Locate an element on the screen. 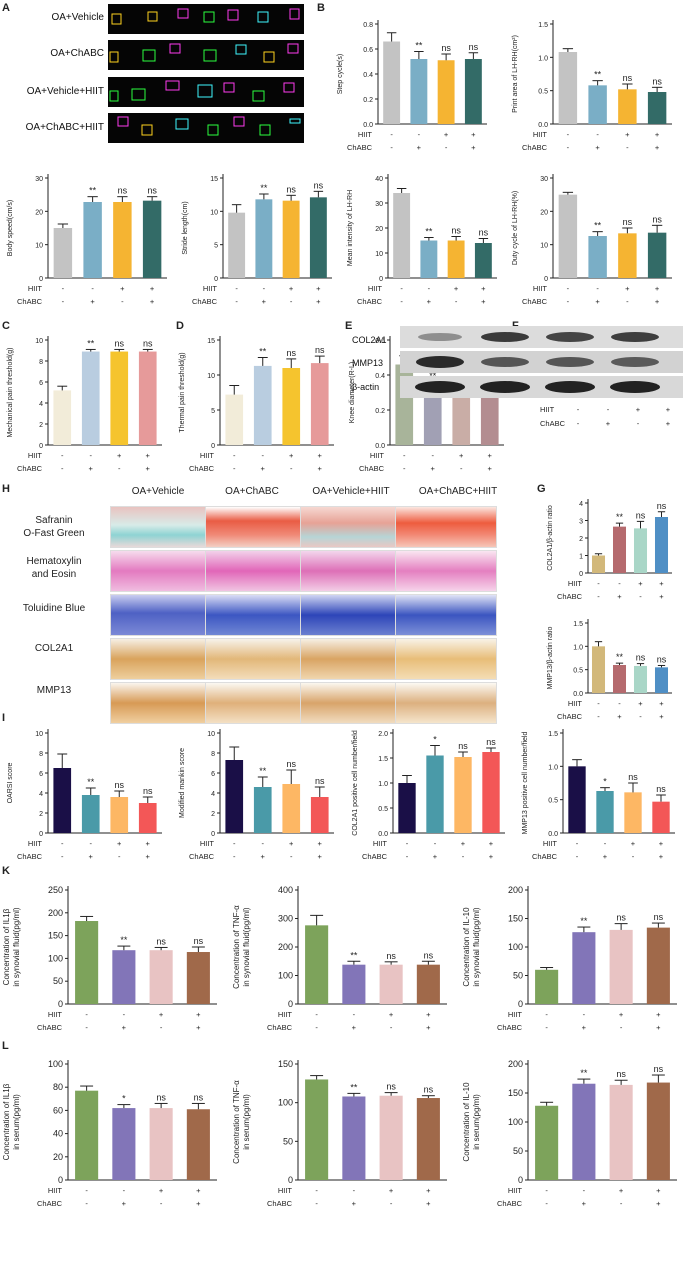 The height and width of the screenshot is (1269, 685). l1-hiit-label: HIIT is located at coordinates (55, 1190).